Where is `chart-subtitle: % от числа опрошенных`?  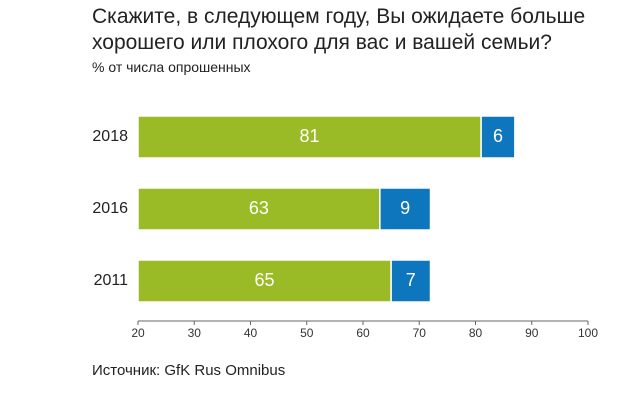 chart-subtitle: % от числа опрошенных is located at coordinates (171, 67).